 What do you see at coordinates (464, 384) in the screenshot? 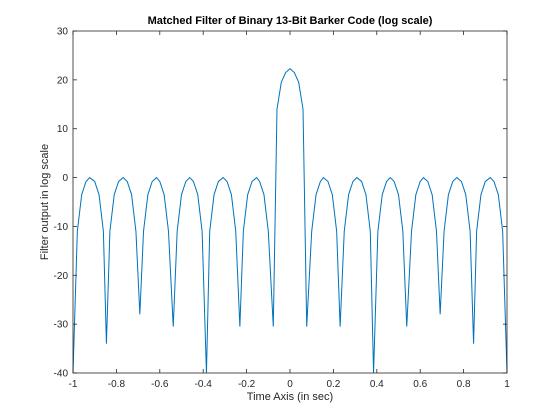
I see `x-tick-label: 0.8` at bounding box center [464, 384].